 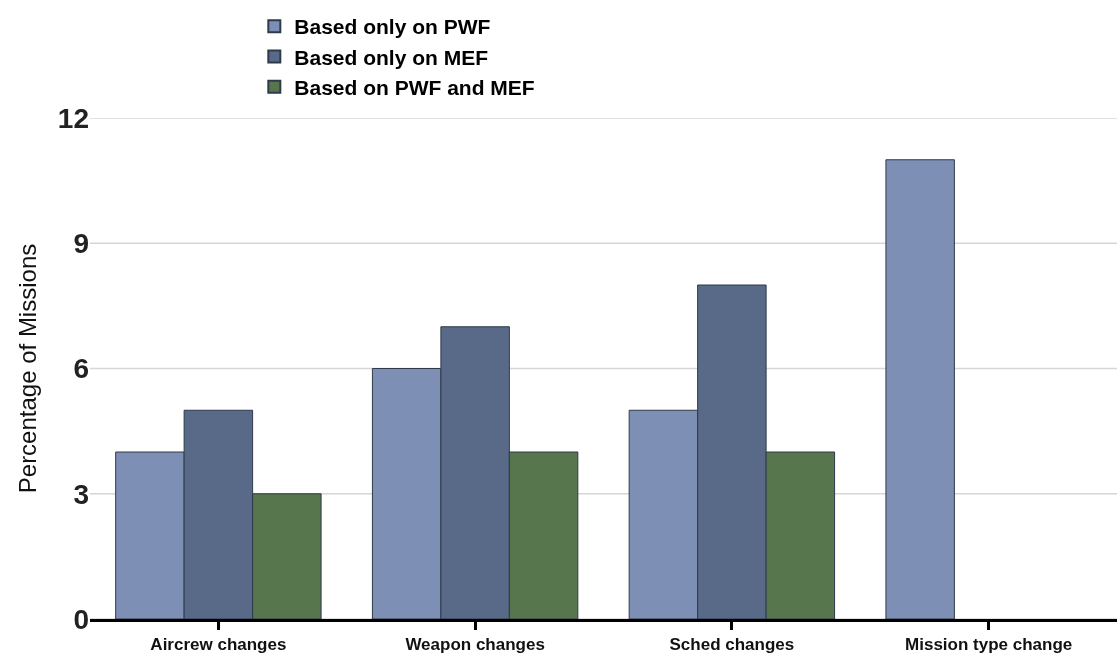 I want to click on y-tick-label: 12, so click(x=73, y=118).